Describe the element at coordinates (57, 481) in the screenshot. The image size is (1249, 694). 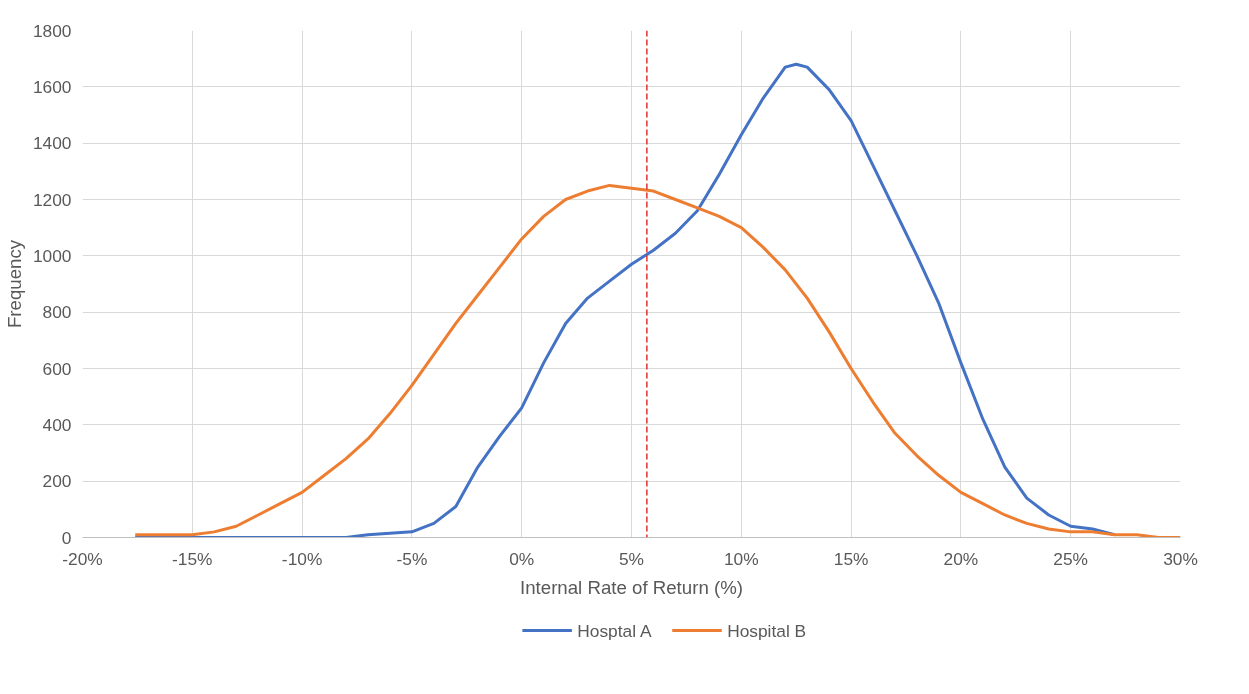
I see `y-tick-label: 200` at that location.